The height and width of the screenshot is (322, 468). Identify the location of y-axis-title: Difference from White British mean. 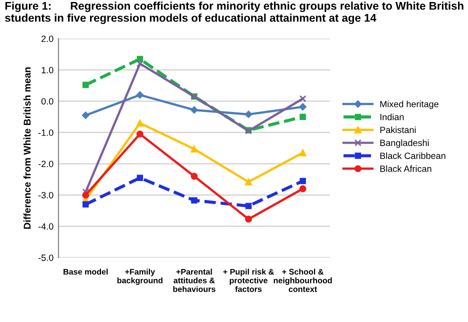
(27, 148).